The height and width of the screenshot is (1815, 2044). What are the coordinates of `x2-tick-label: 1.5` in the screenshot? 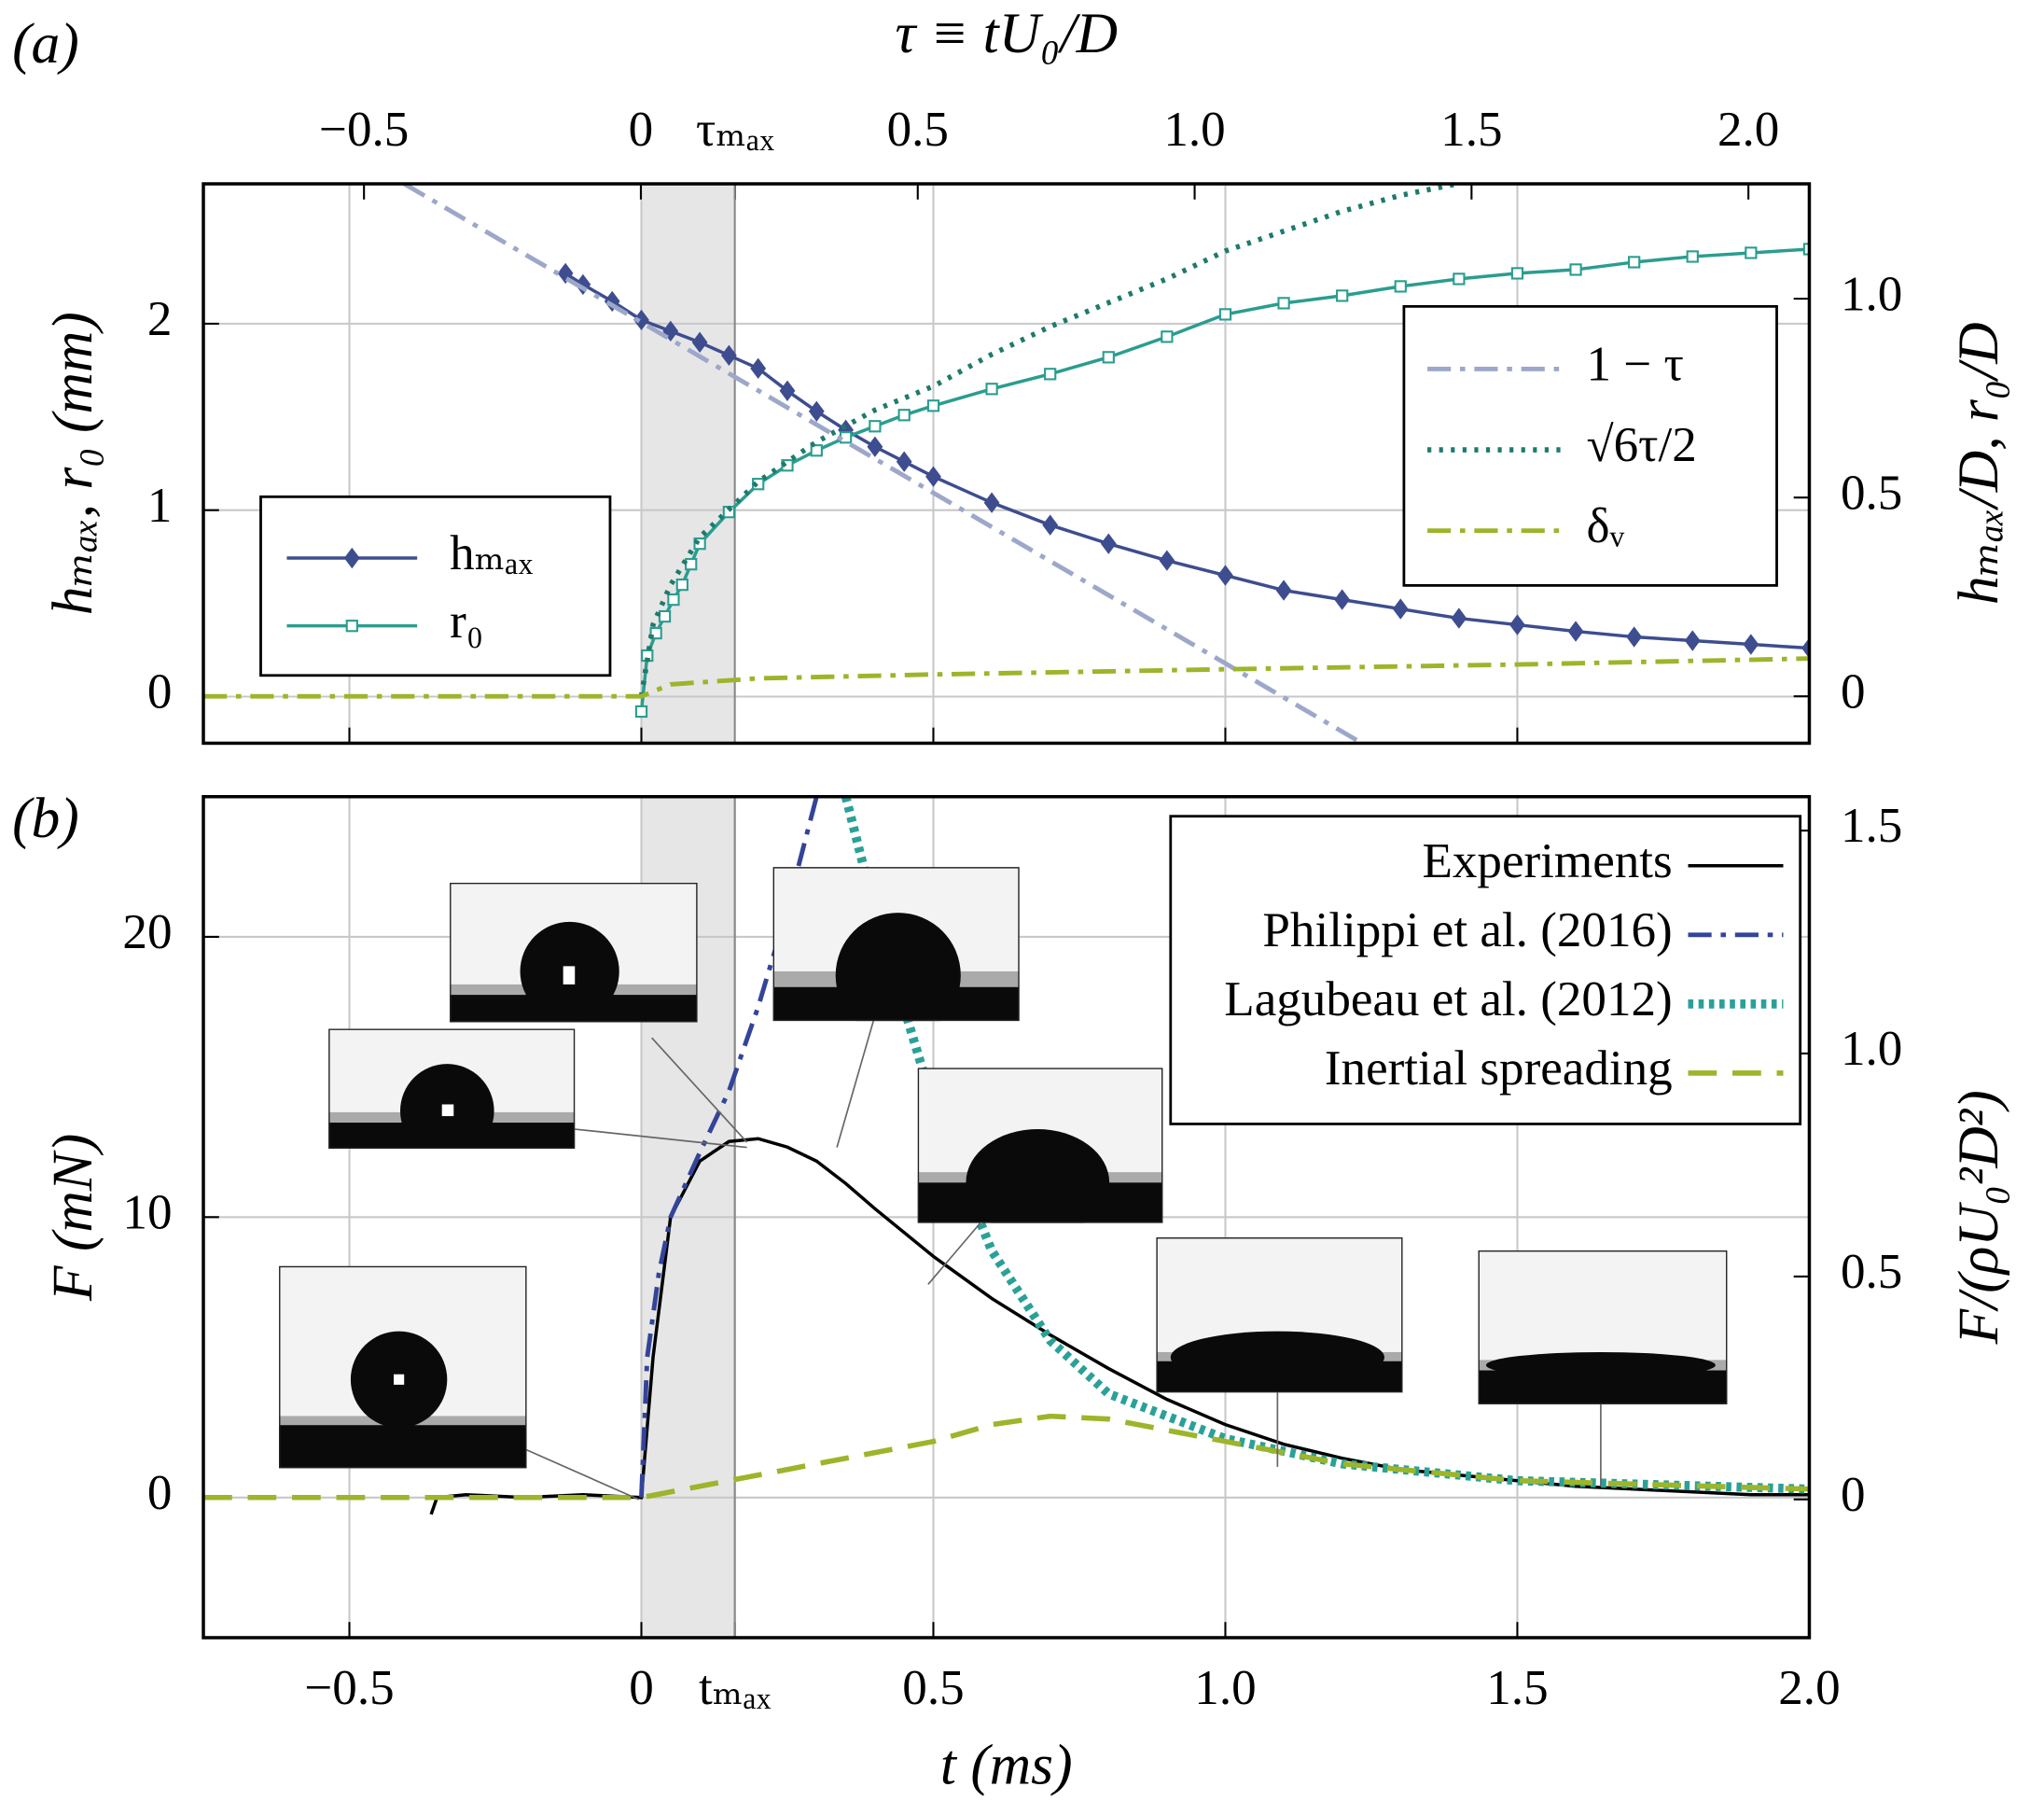 It's located at (1471, 130).